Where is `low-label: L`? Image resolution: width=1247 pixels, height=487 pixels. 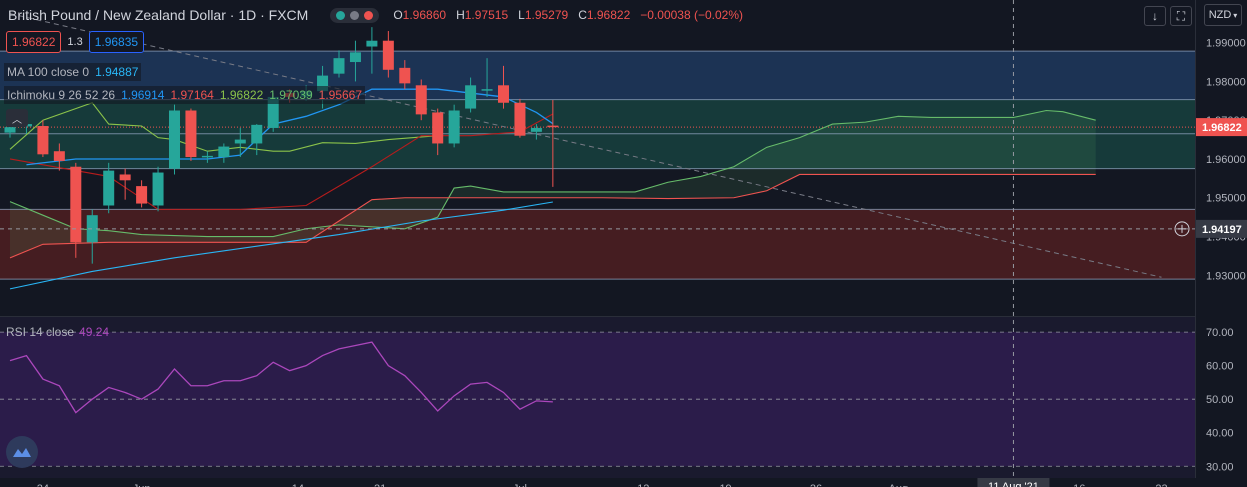
low-label: L is located at coordinates (521, 15).